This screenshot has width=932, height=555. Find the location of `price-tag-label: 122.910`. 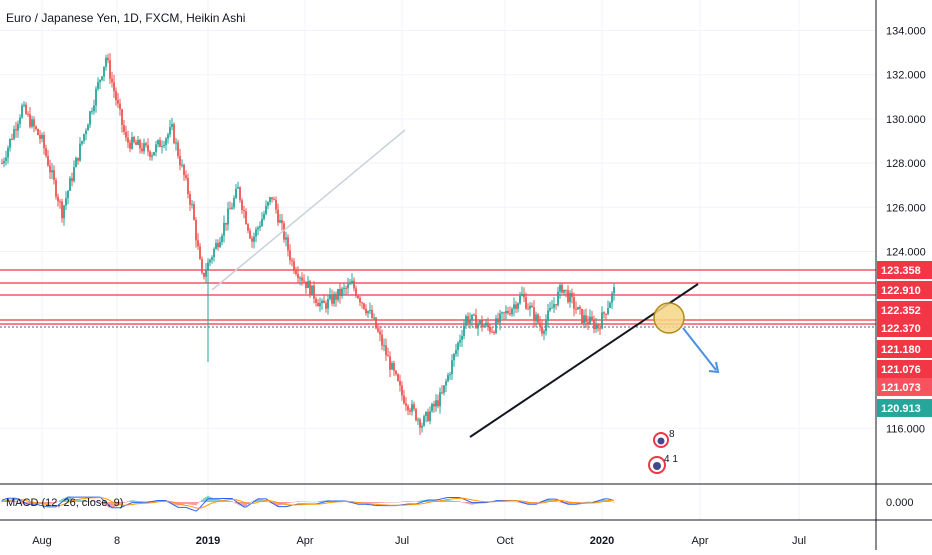

price-tag-label: 122.910 is located at coordinates (901, 291).